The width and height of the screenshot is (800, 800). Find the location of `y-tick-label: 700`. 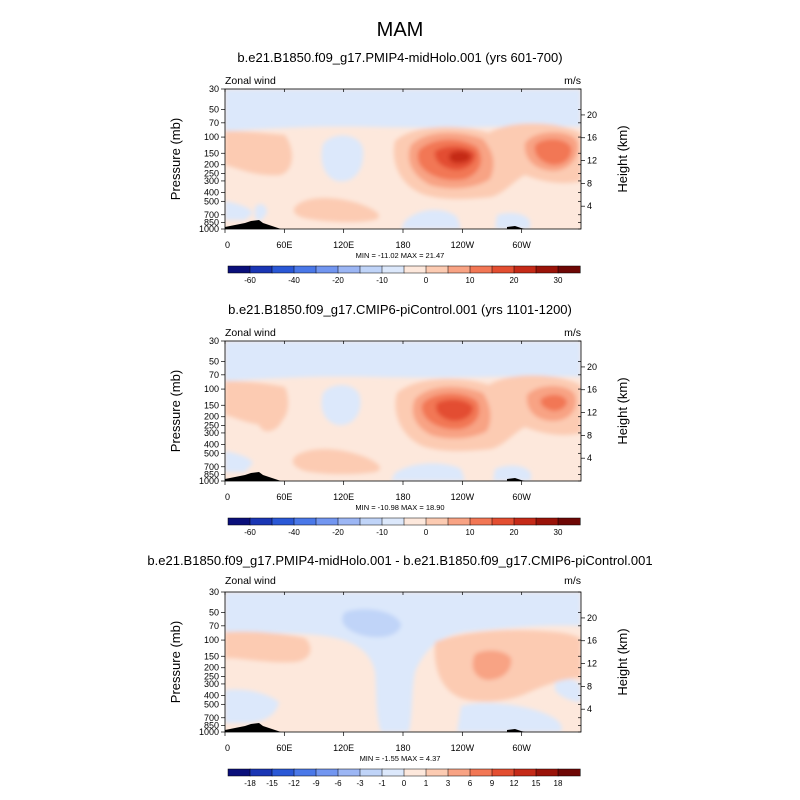

y-tick-label: 700 is located at coordinates (211, 718).